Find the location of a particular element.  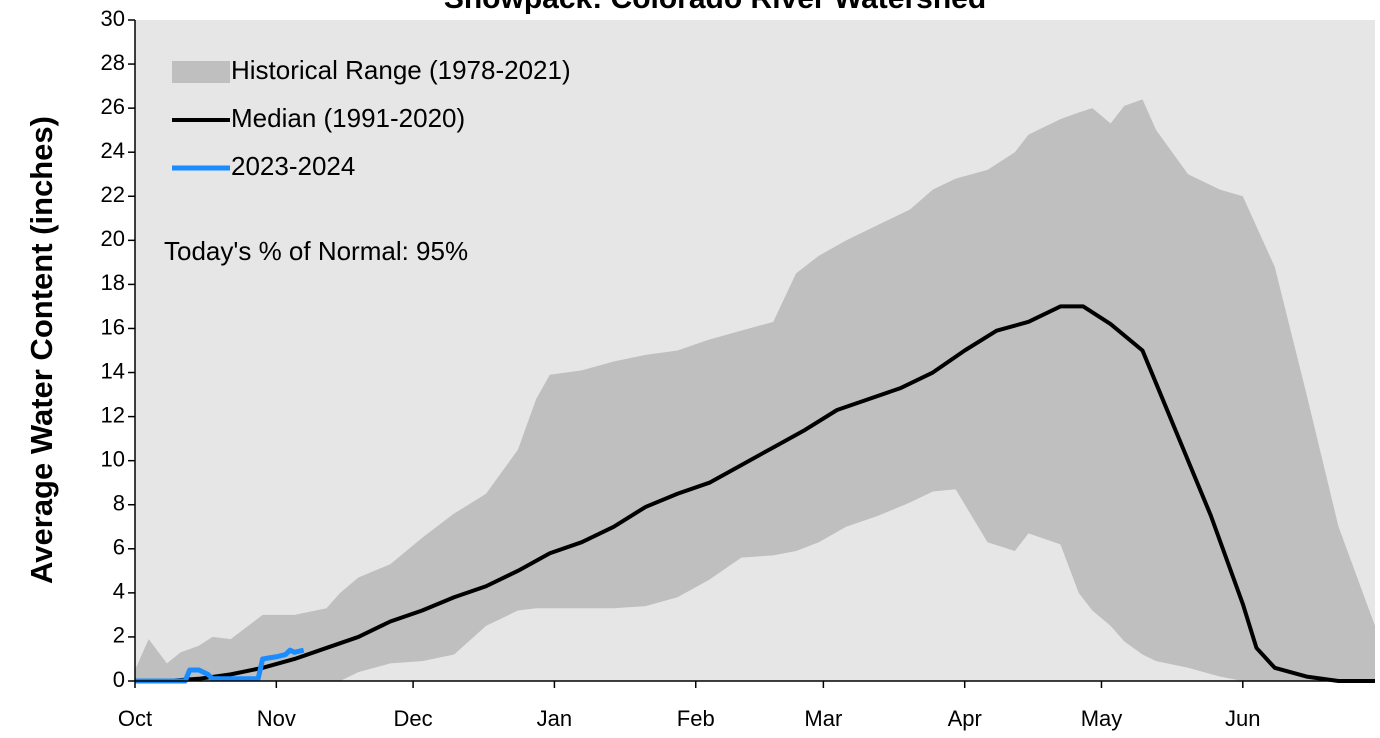

x-tick-label: Apr is located at coordinates (965, 718).